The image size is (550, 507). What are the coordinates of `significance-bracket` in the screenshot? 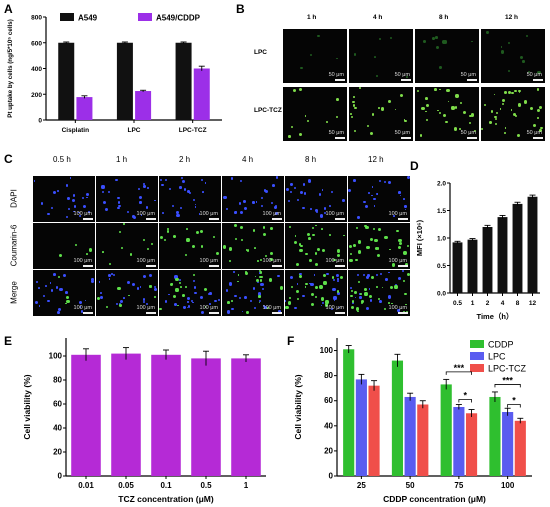 It's located at (465, 401).